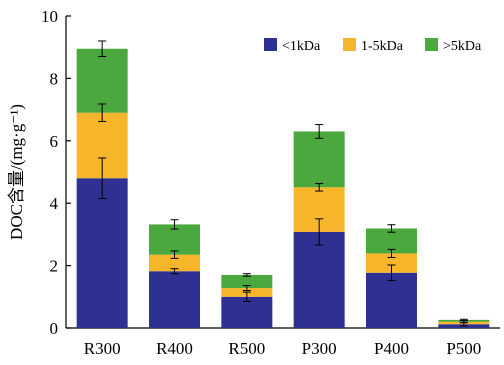  Describe the element at coordinates (54, 141) in the screenshot. I see `y-tick-label: 6` at that location.